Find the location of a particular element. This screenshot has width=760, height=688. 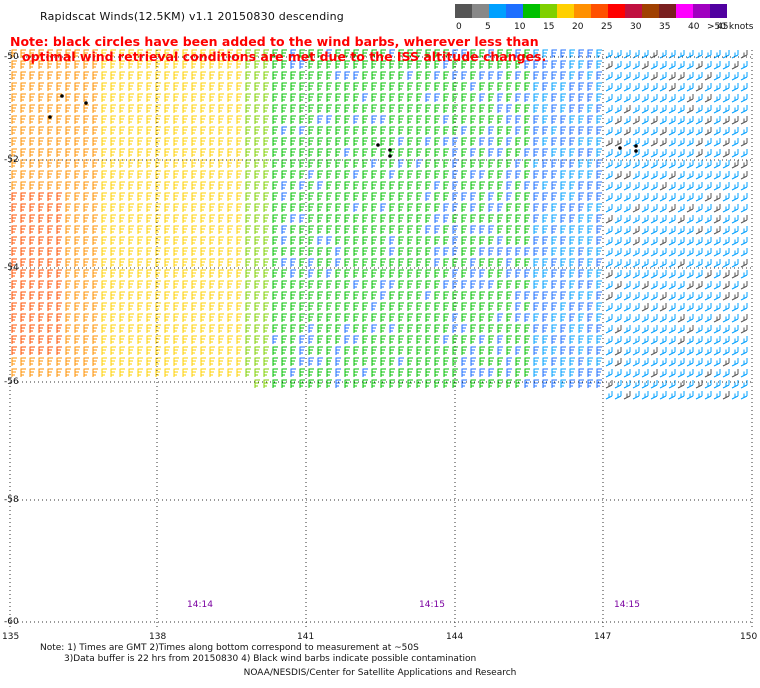

quality-flag-circles-layer is located at coordinates (343, 126).